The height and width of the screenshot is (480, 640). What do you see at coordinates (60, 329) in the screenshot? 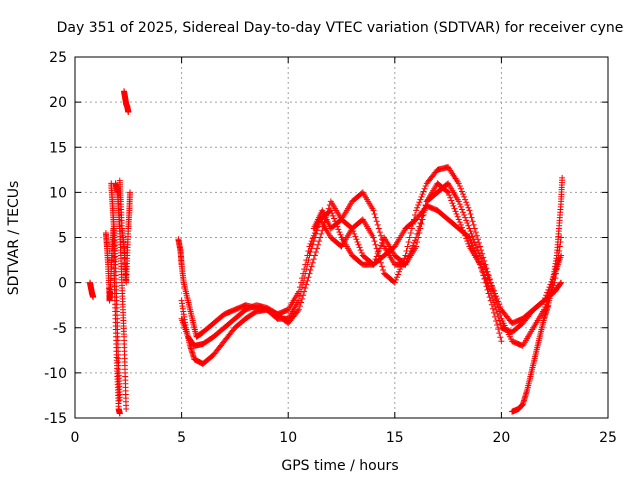
I see `y-tick-label: -5` at bounding box center [60, 329].